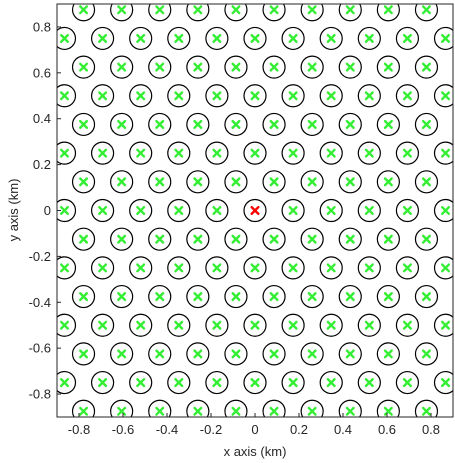  I want to click on x-tick-label: -0.6, so click(123, 429).